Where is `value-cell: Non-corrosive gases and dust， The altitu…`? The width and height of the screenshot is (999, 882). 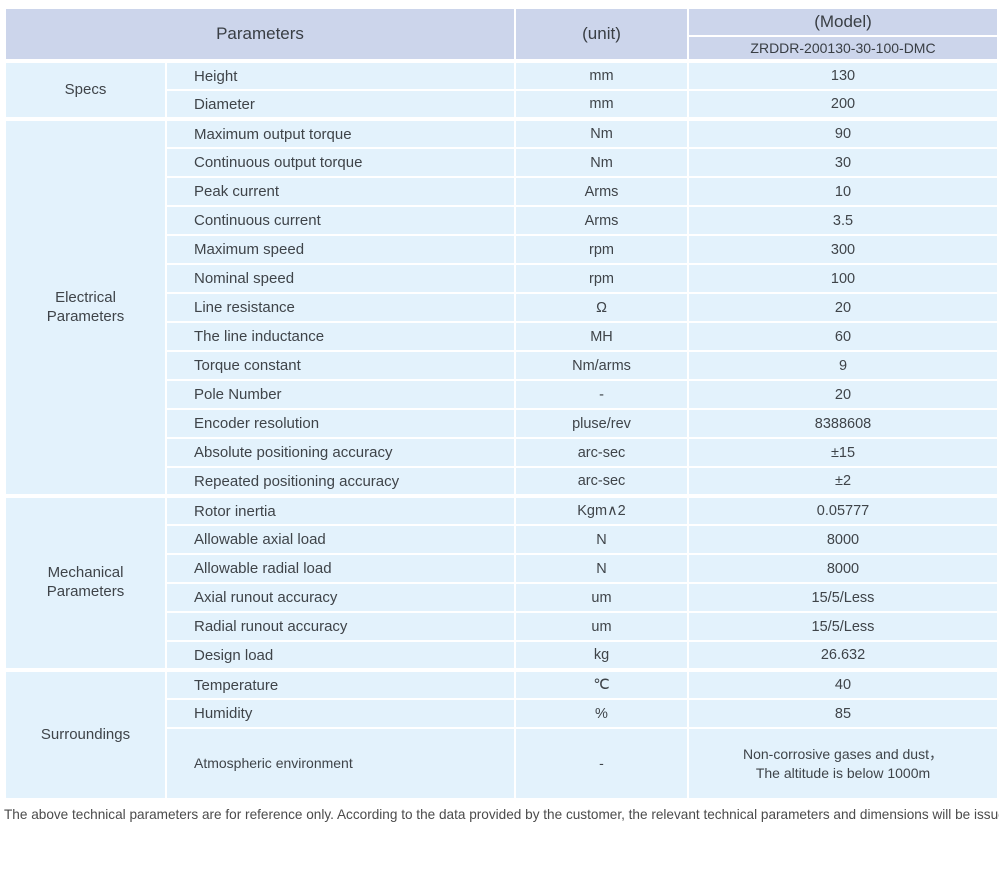
value-cell: Non-corrosive gases and dust， The altitu… is located at coordinates (843, 763).